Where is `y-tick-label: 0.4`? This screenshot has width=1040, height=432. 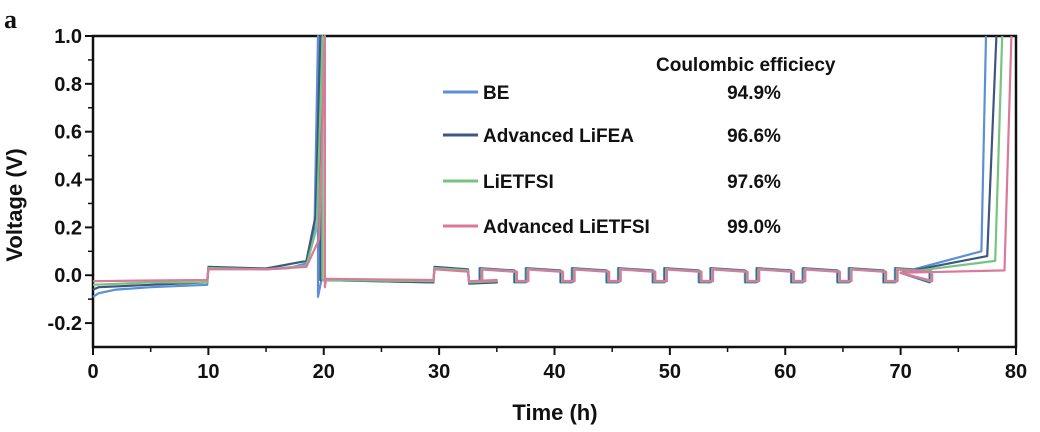 y-tick-label: 0.4 is located at coordinates (68, 181).